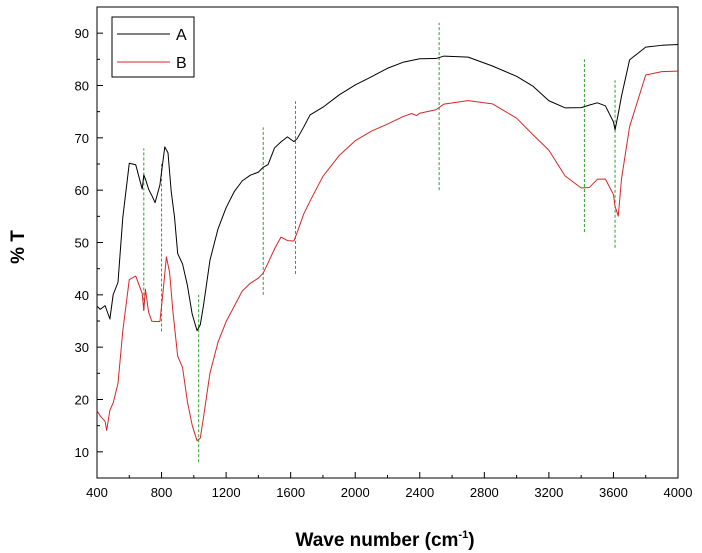 This screenshot has width=702, height=553. Describe the element at coordinates (82, 452) in the screenshot. I see `y-tick-label-10: 10` at that location.